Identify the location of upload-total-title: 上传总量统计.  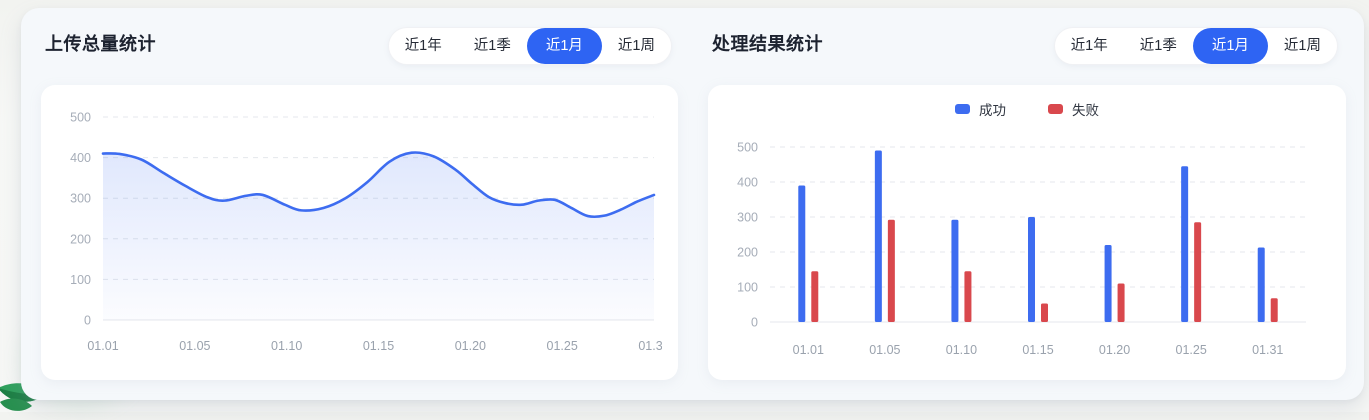
(100, 44).